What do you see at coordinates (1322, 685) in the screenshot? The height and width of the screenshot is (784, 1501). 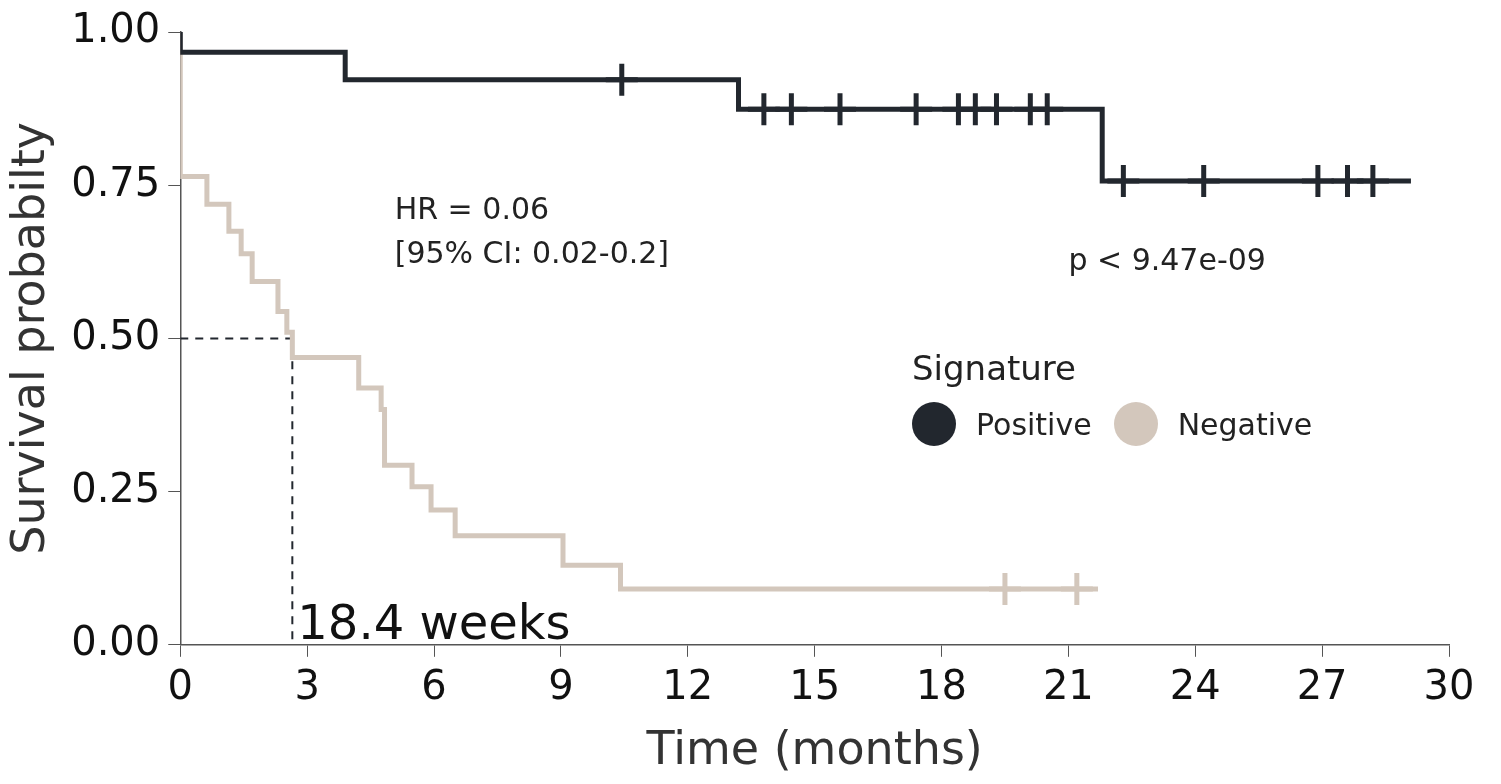 I see `x-tick-label: 27` at bounding box center [1322, 685].